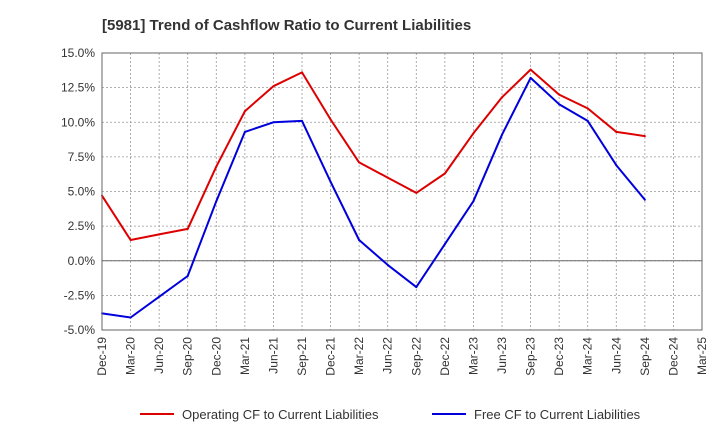  Describe the element at coordinates (82, 226) in the screenshot. I see `y-tick-label: 2.5%` at that location.